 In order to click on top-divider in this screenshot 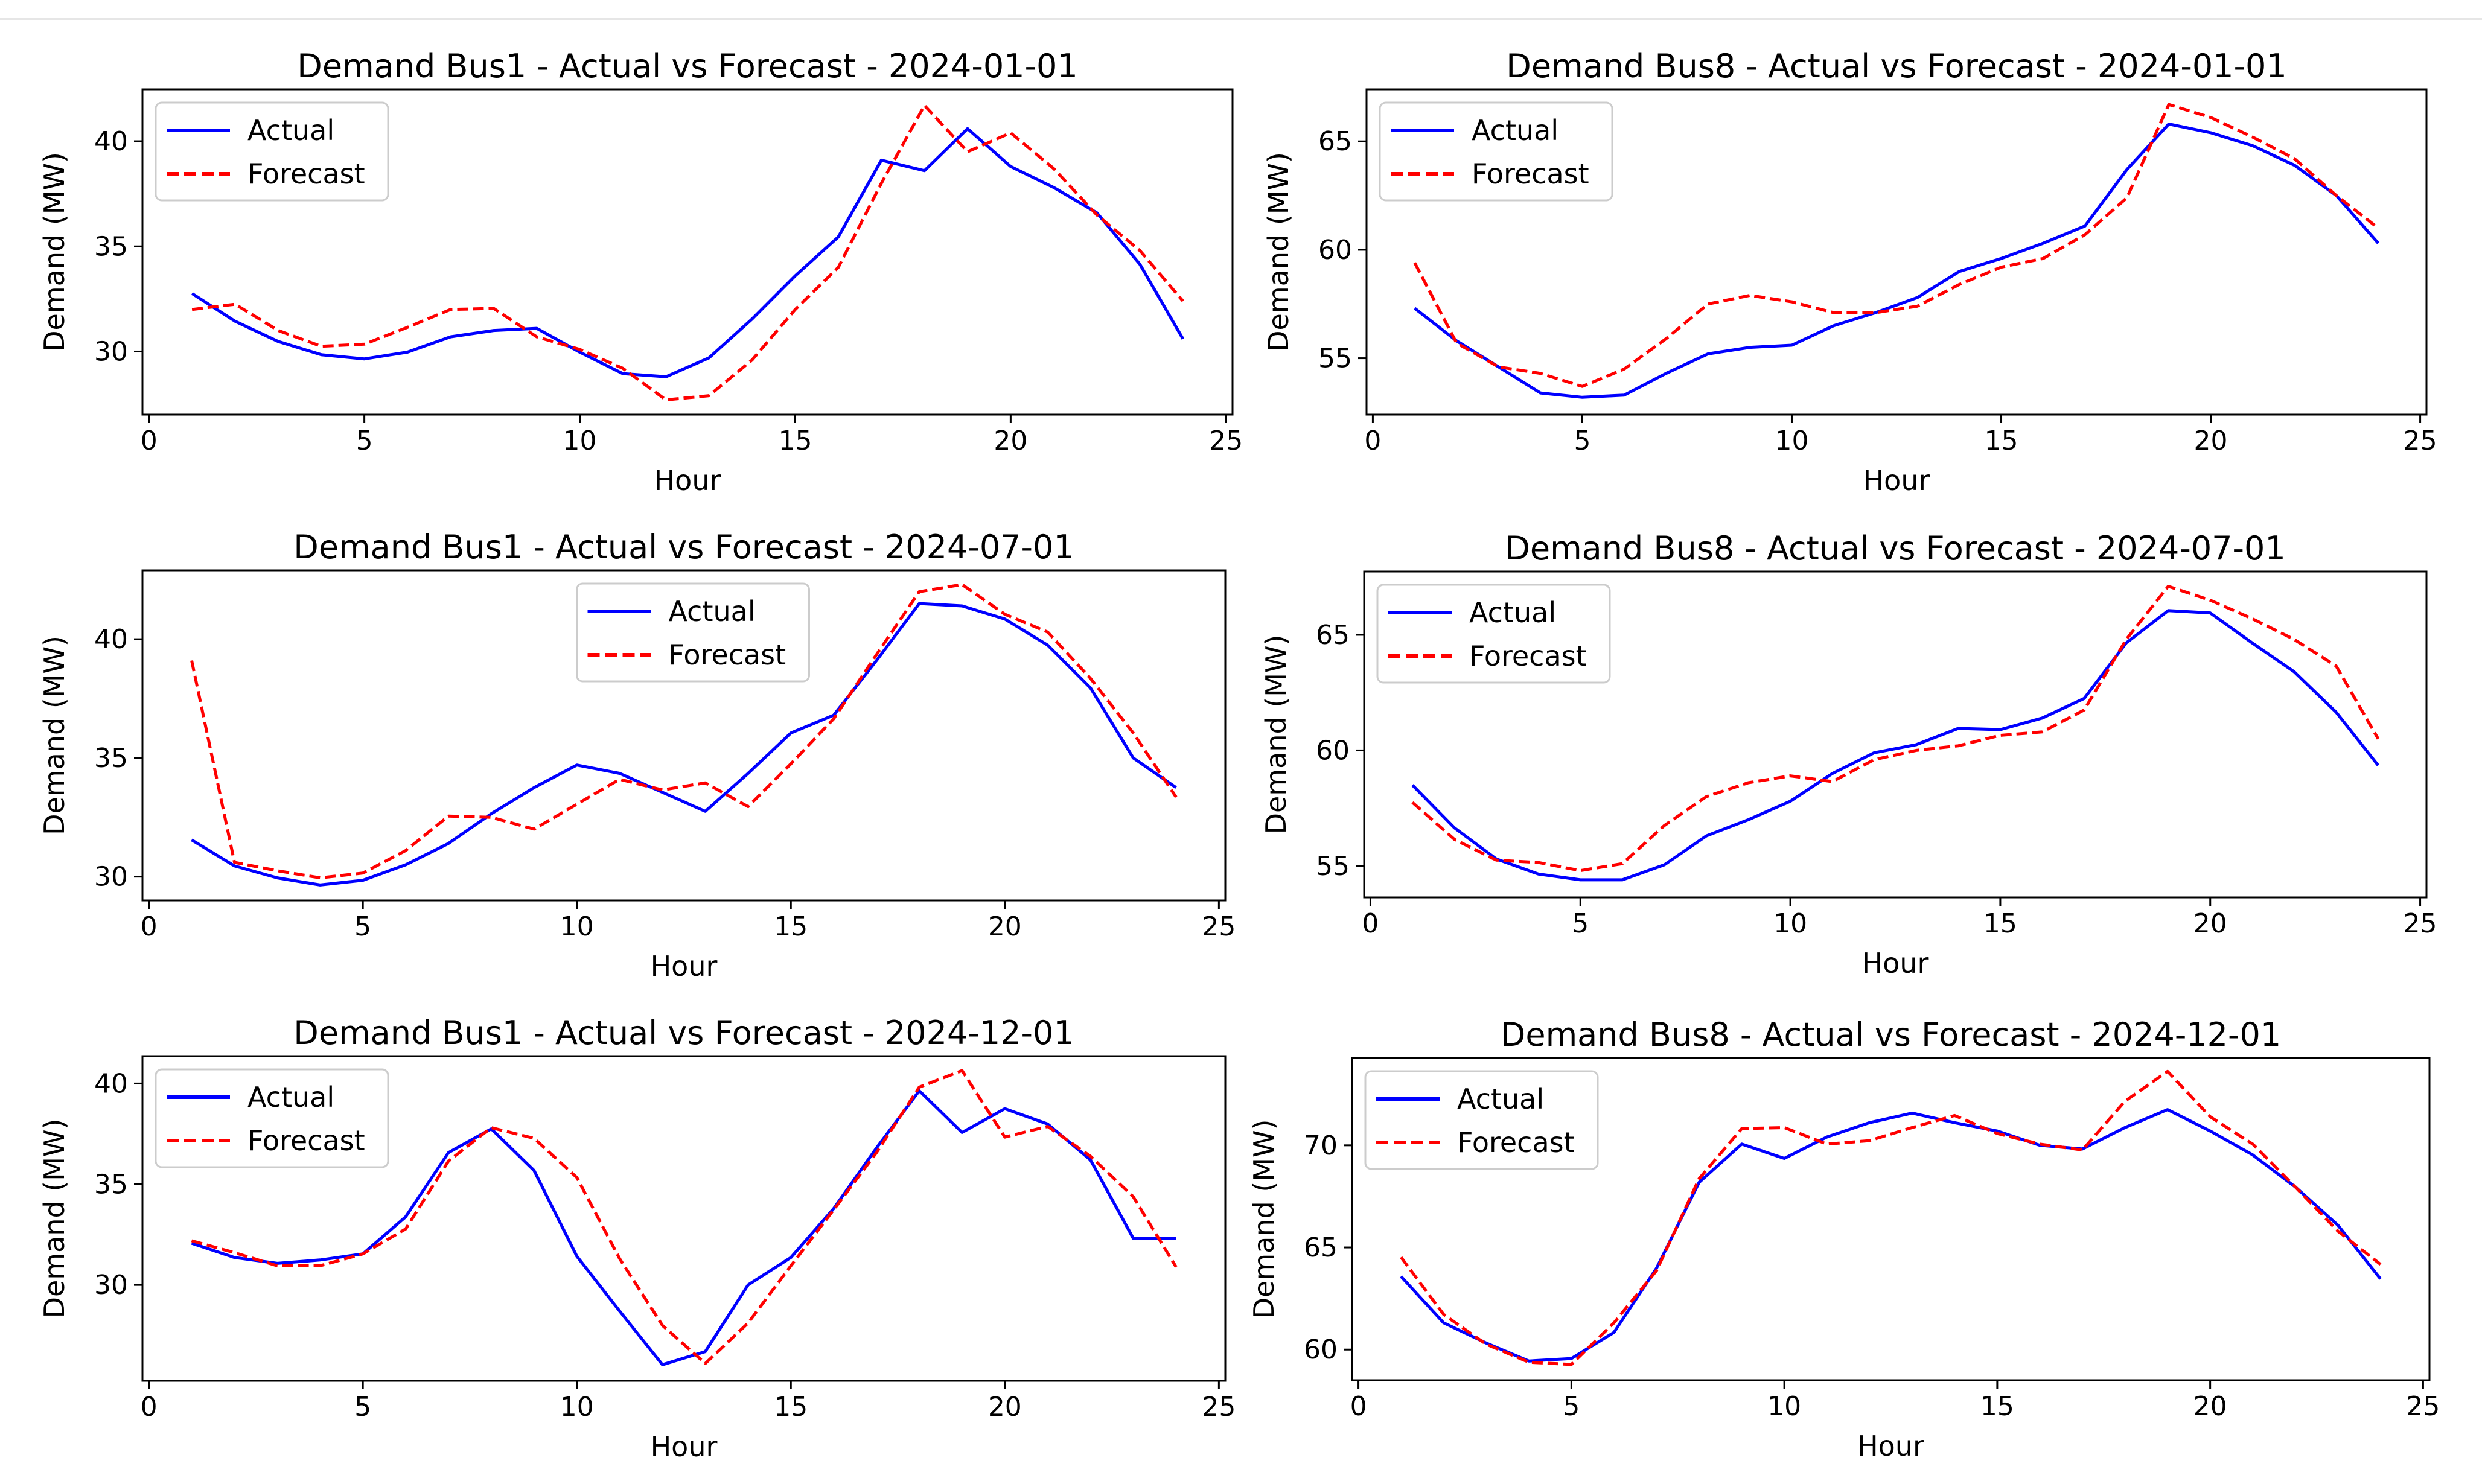, I will do `click(1241, 19)`.